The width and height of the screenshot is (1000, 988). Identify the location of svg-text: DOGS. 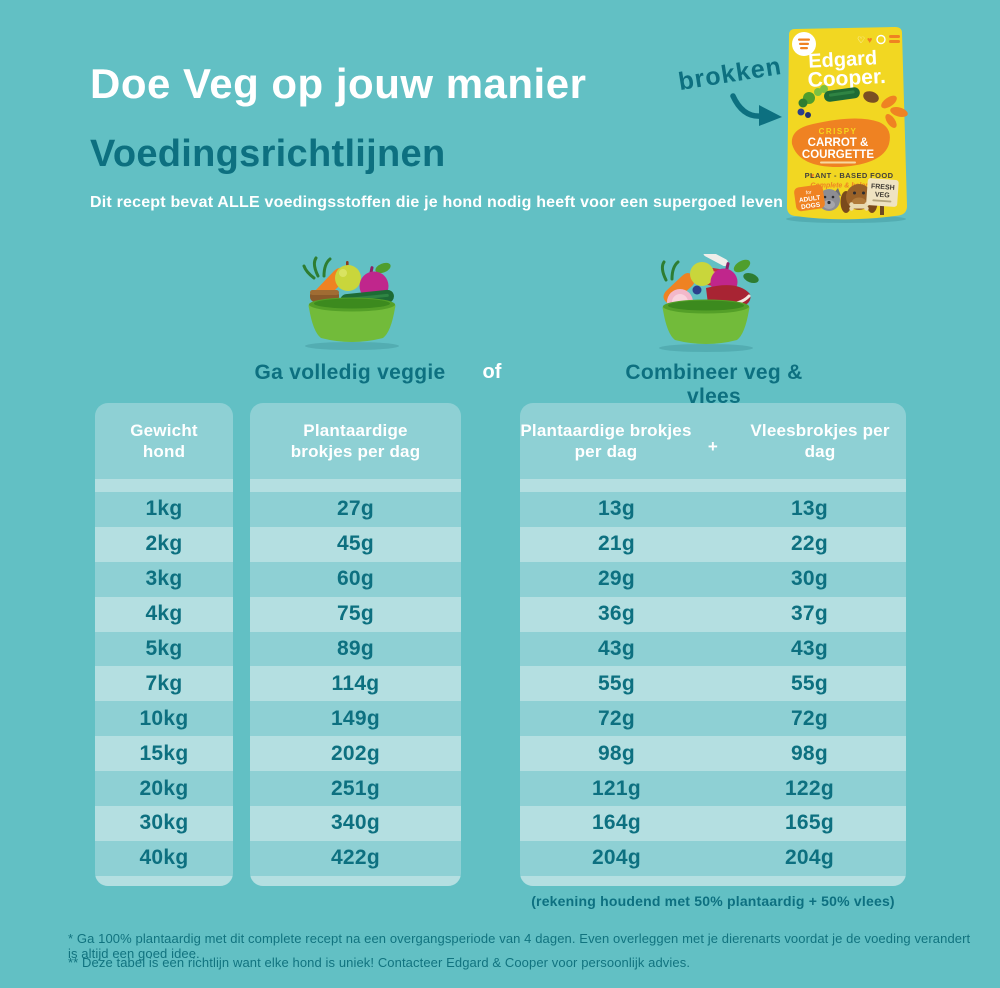
(811, 206).